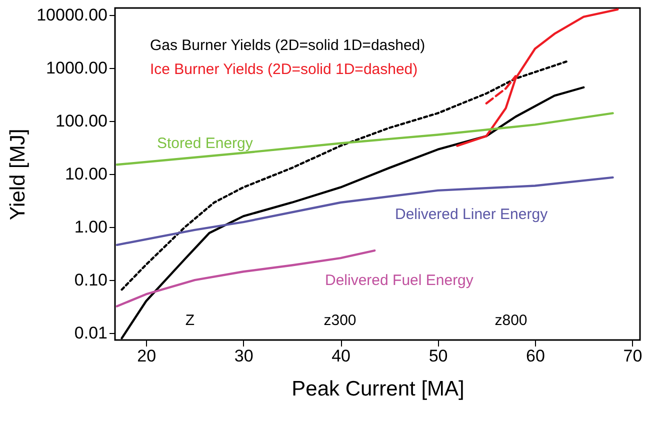  Describe the element at coordinates (205, 143) in the screenshot. I see `series-label: Stored Energy` at that location.